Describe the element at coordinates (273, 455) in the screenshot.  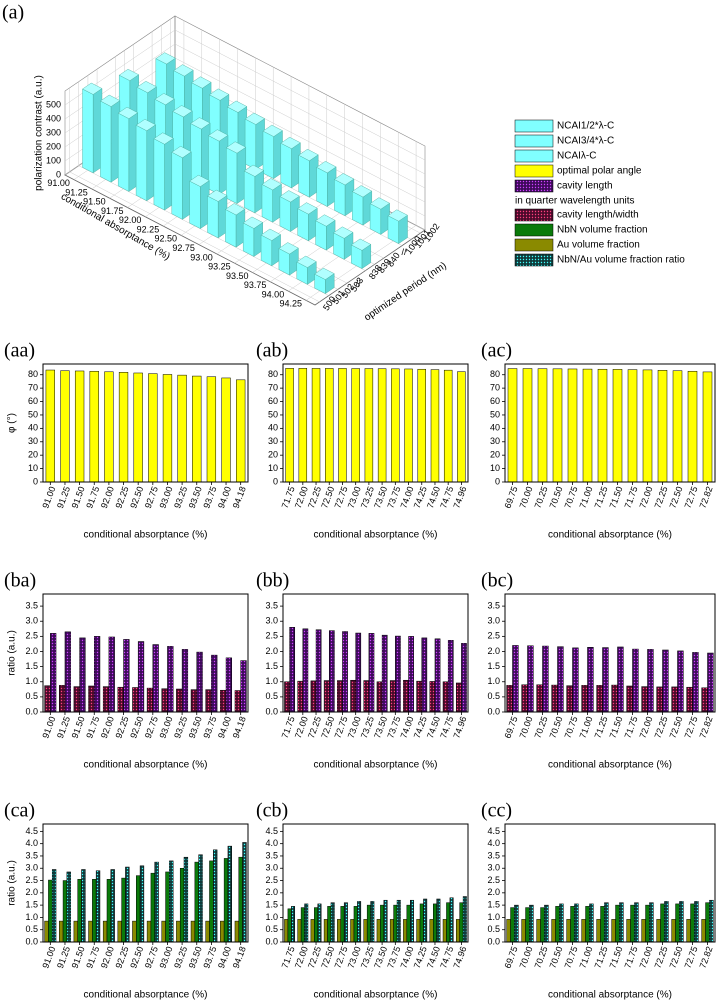
I see `y-tick-label: 20` at that location.